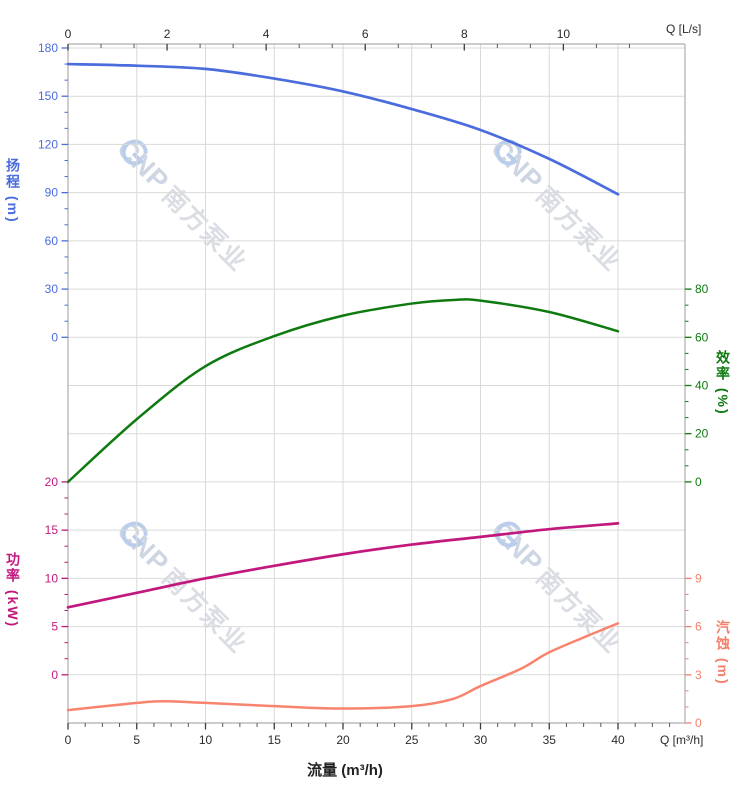 The height and width of the screenshot is (797, 752). What do you see at coordinates (343, 565) in the screenshot?
I see `curve-power` at bounding box center [343, 565].